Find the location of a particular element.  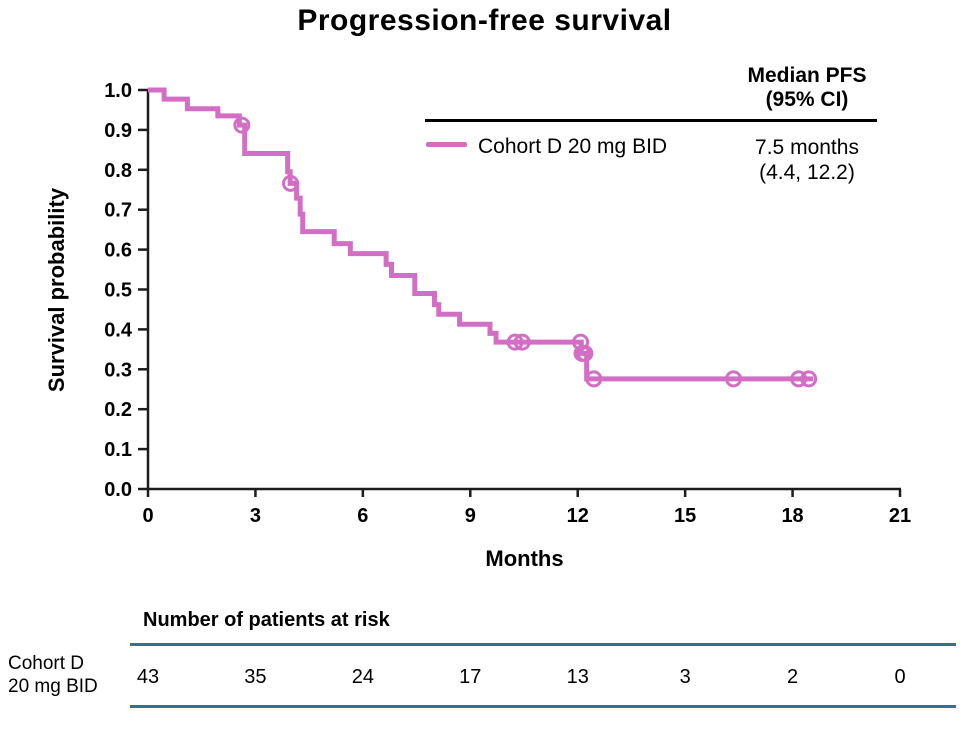

at-risk-count: 35 is located at coordinates (255, 677).